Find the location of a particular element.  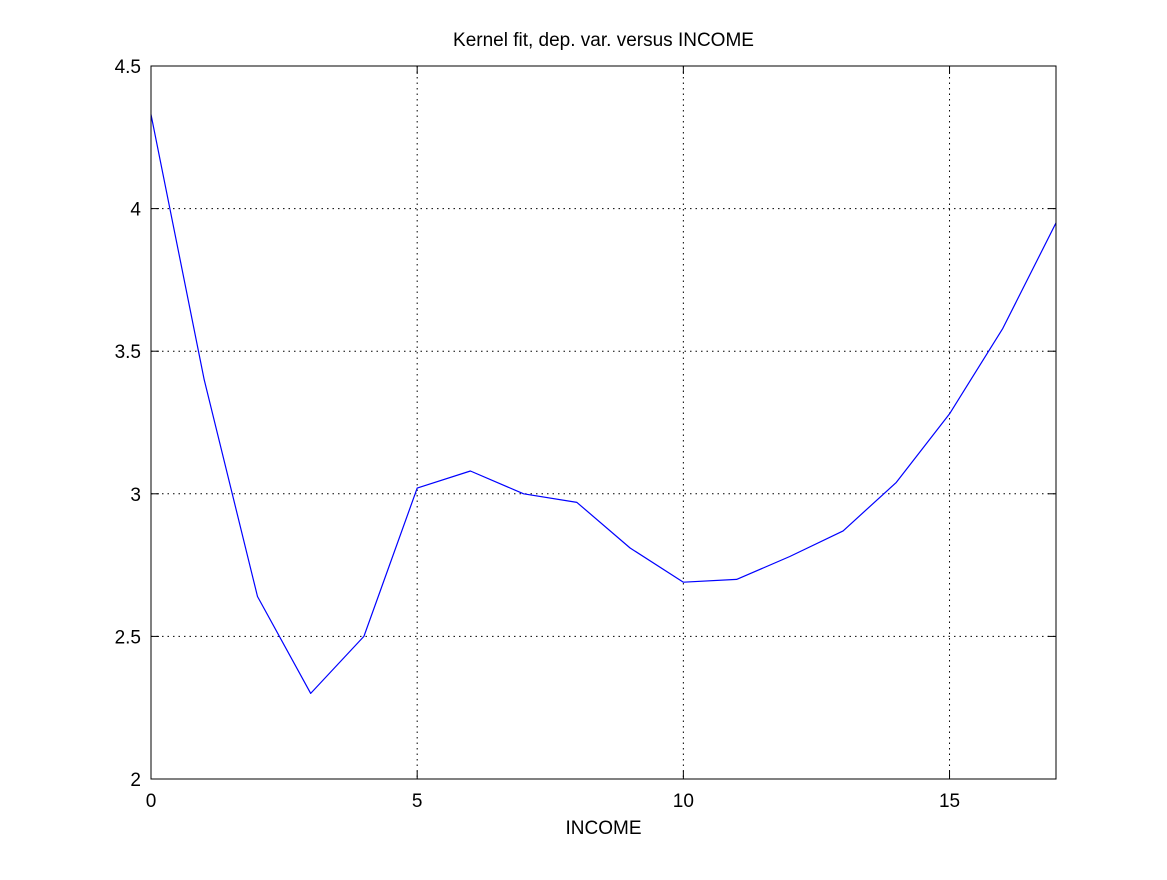

y-tick-label: 4.5 is located at coordinates (128, 67).